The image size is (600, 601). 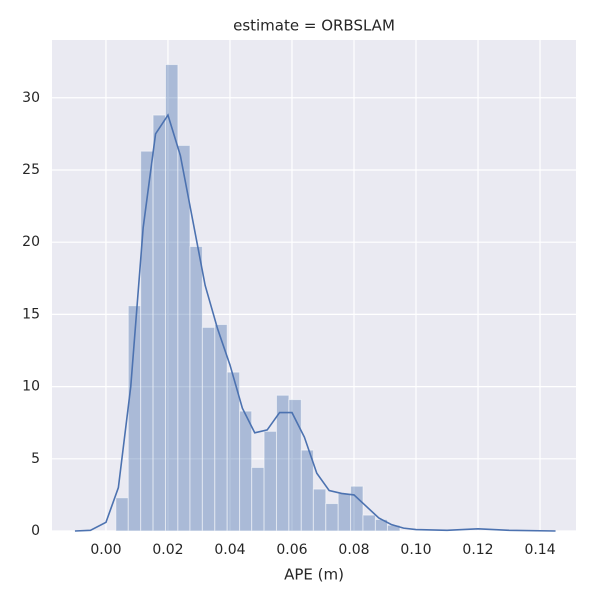 What do you see at coordinates (415, 550) in the screenshot?
I see `x-tick-label: 0.10` at bounding box center [415, 550].